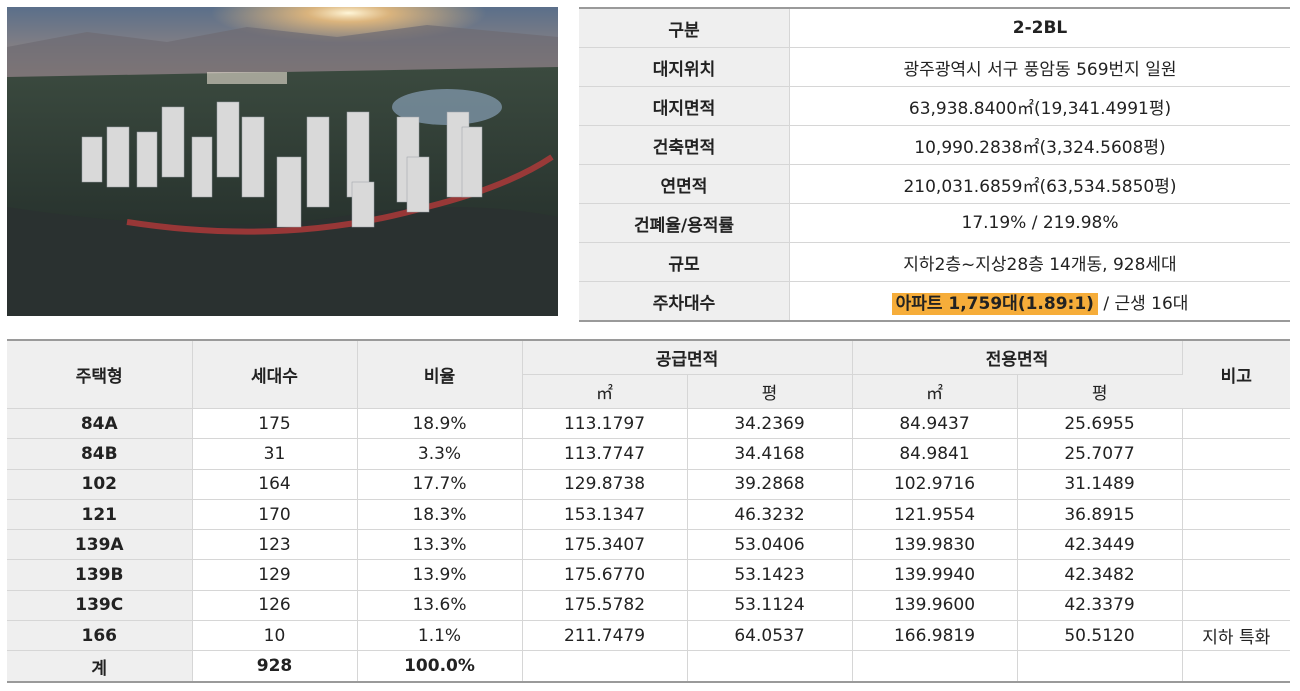  What do you see at coordinates (440, 545) in the screenshot?
I see `cell-ratio: 13.3%` at bounding box center [440, 545].